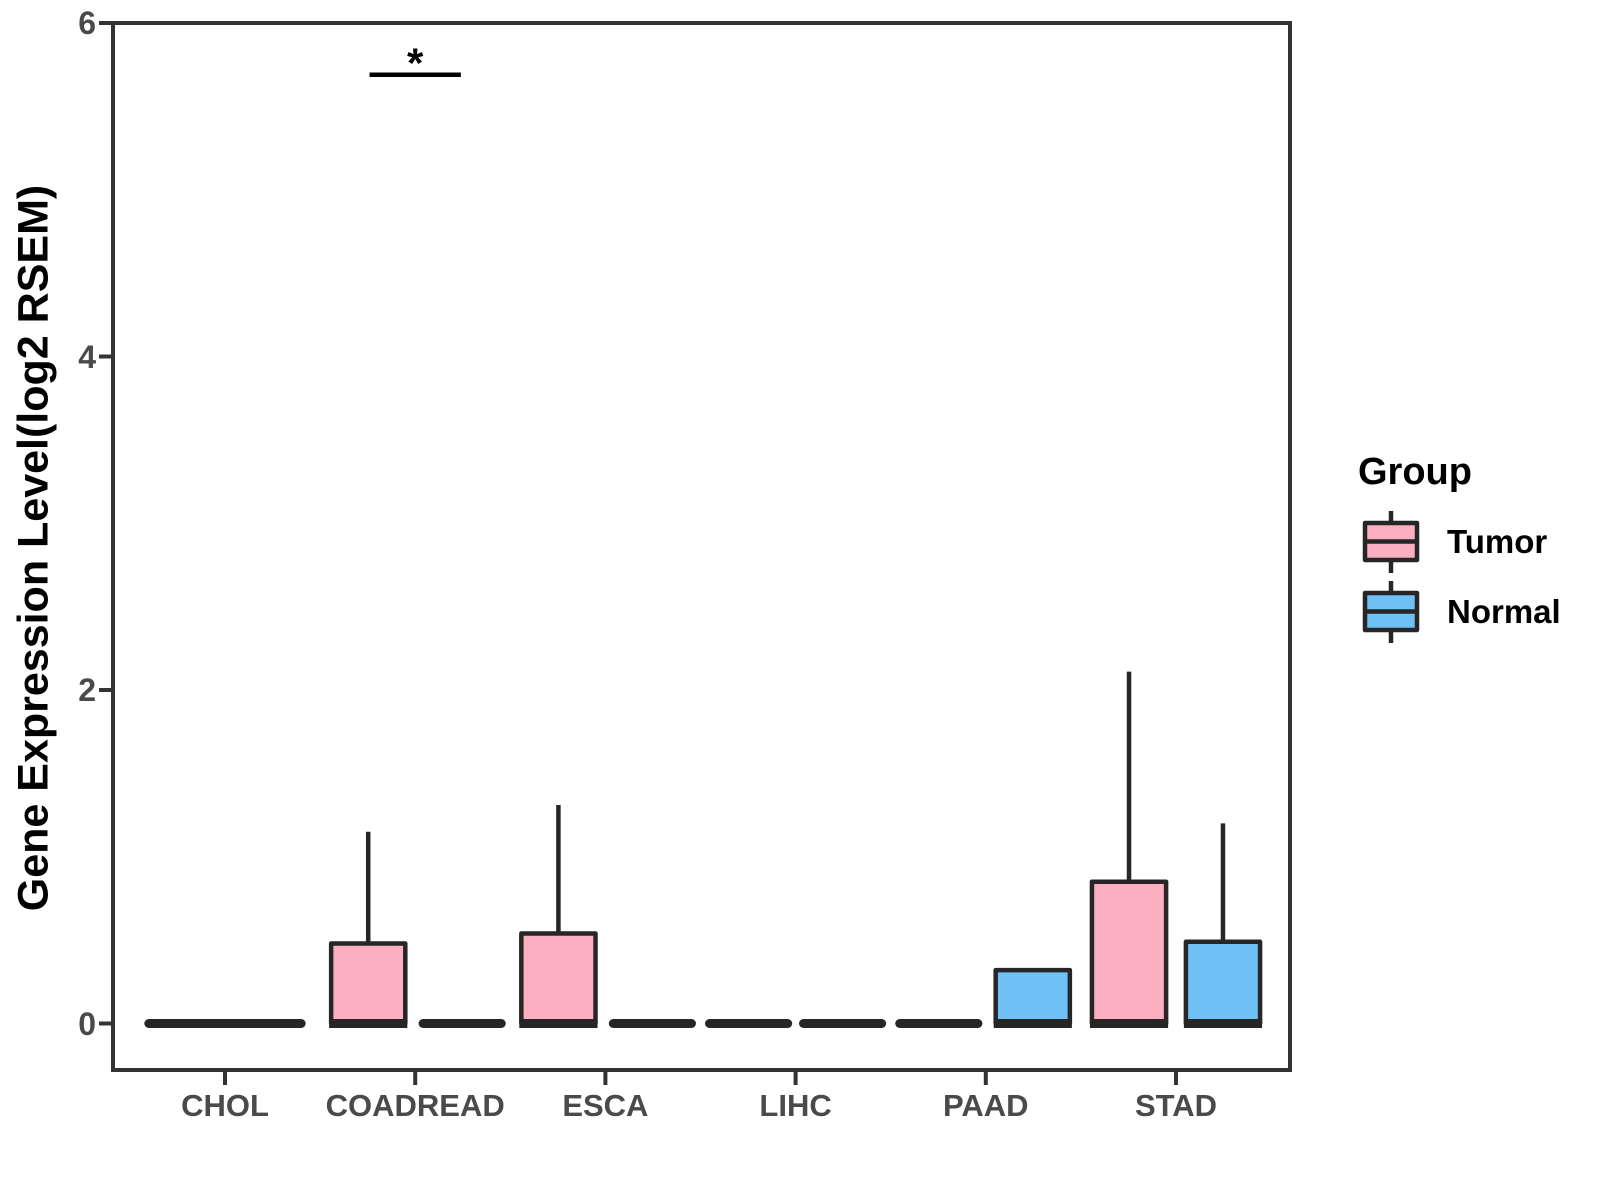  What do you see at coordinates (225, 1105) in the screenshot?
I see `x-category-label-chol: CHOL` at bounding box center [225, 1105].